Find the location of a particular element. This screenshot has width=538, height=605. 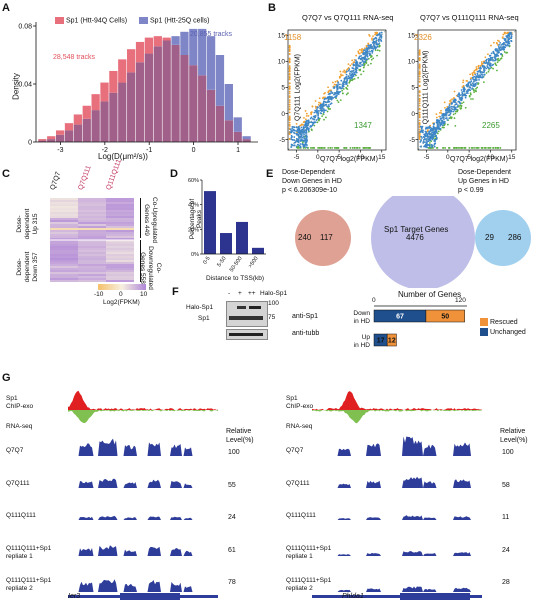

blue-track-count: 20,855 tracks is located at coordinates (211, 34).